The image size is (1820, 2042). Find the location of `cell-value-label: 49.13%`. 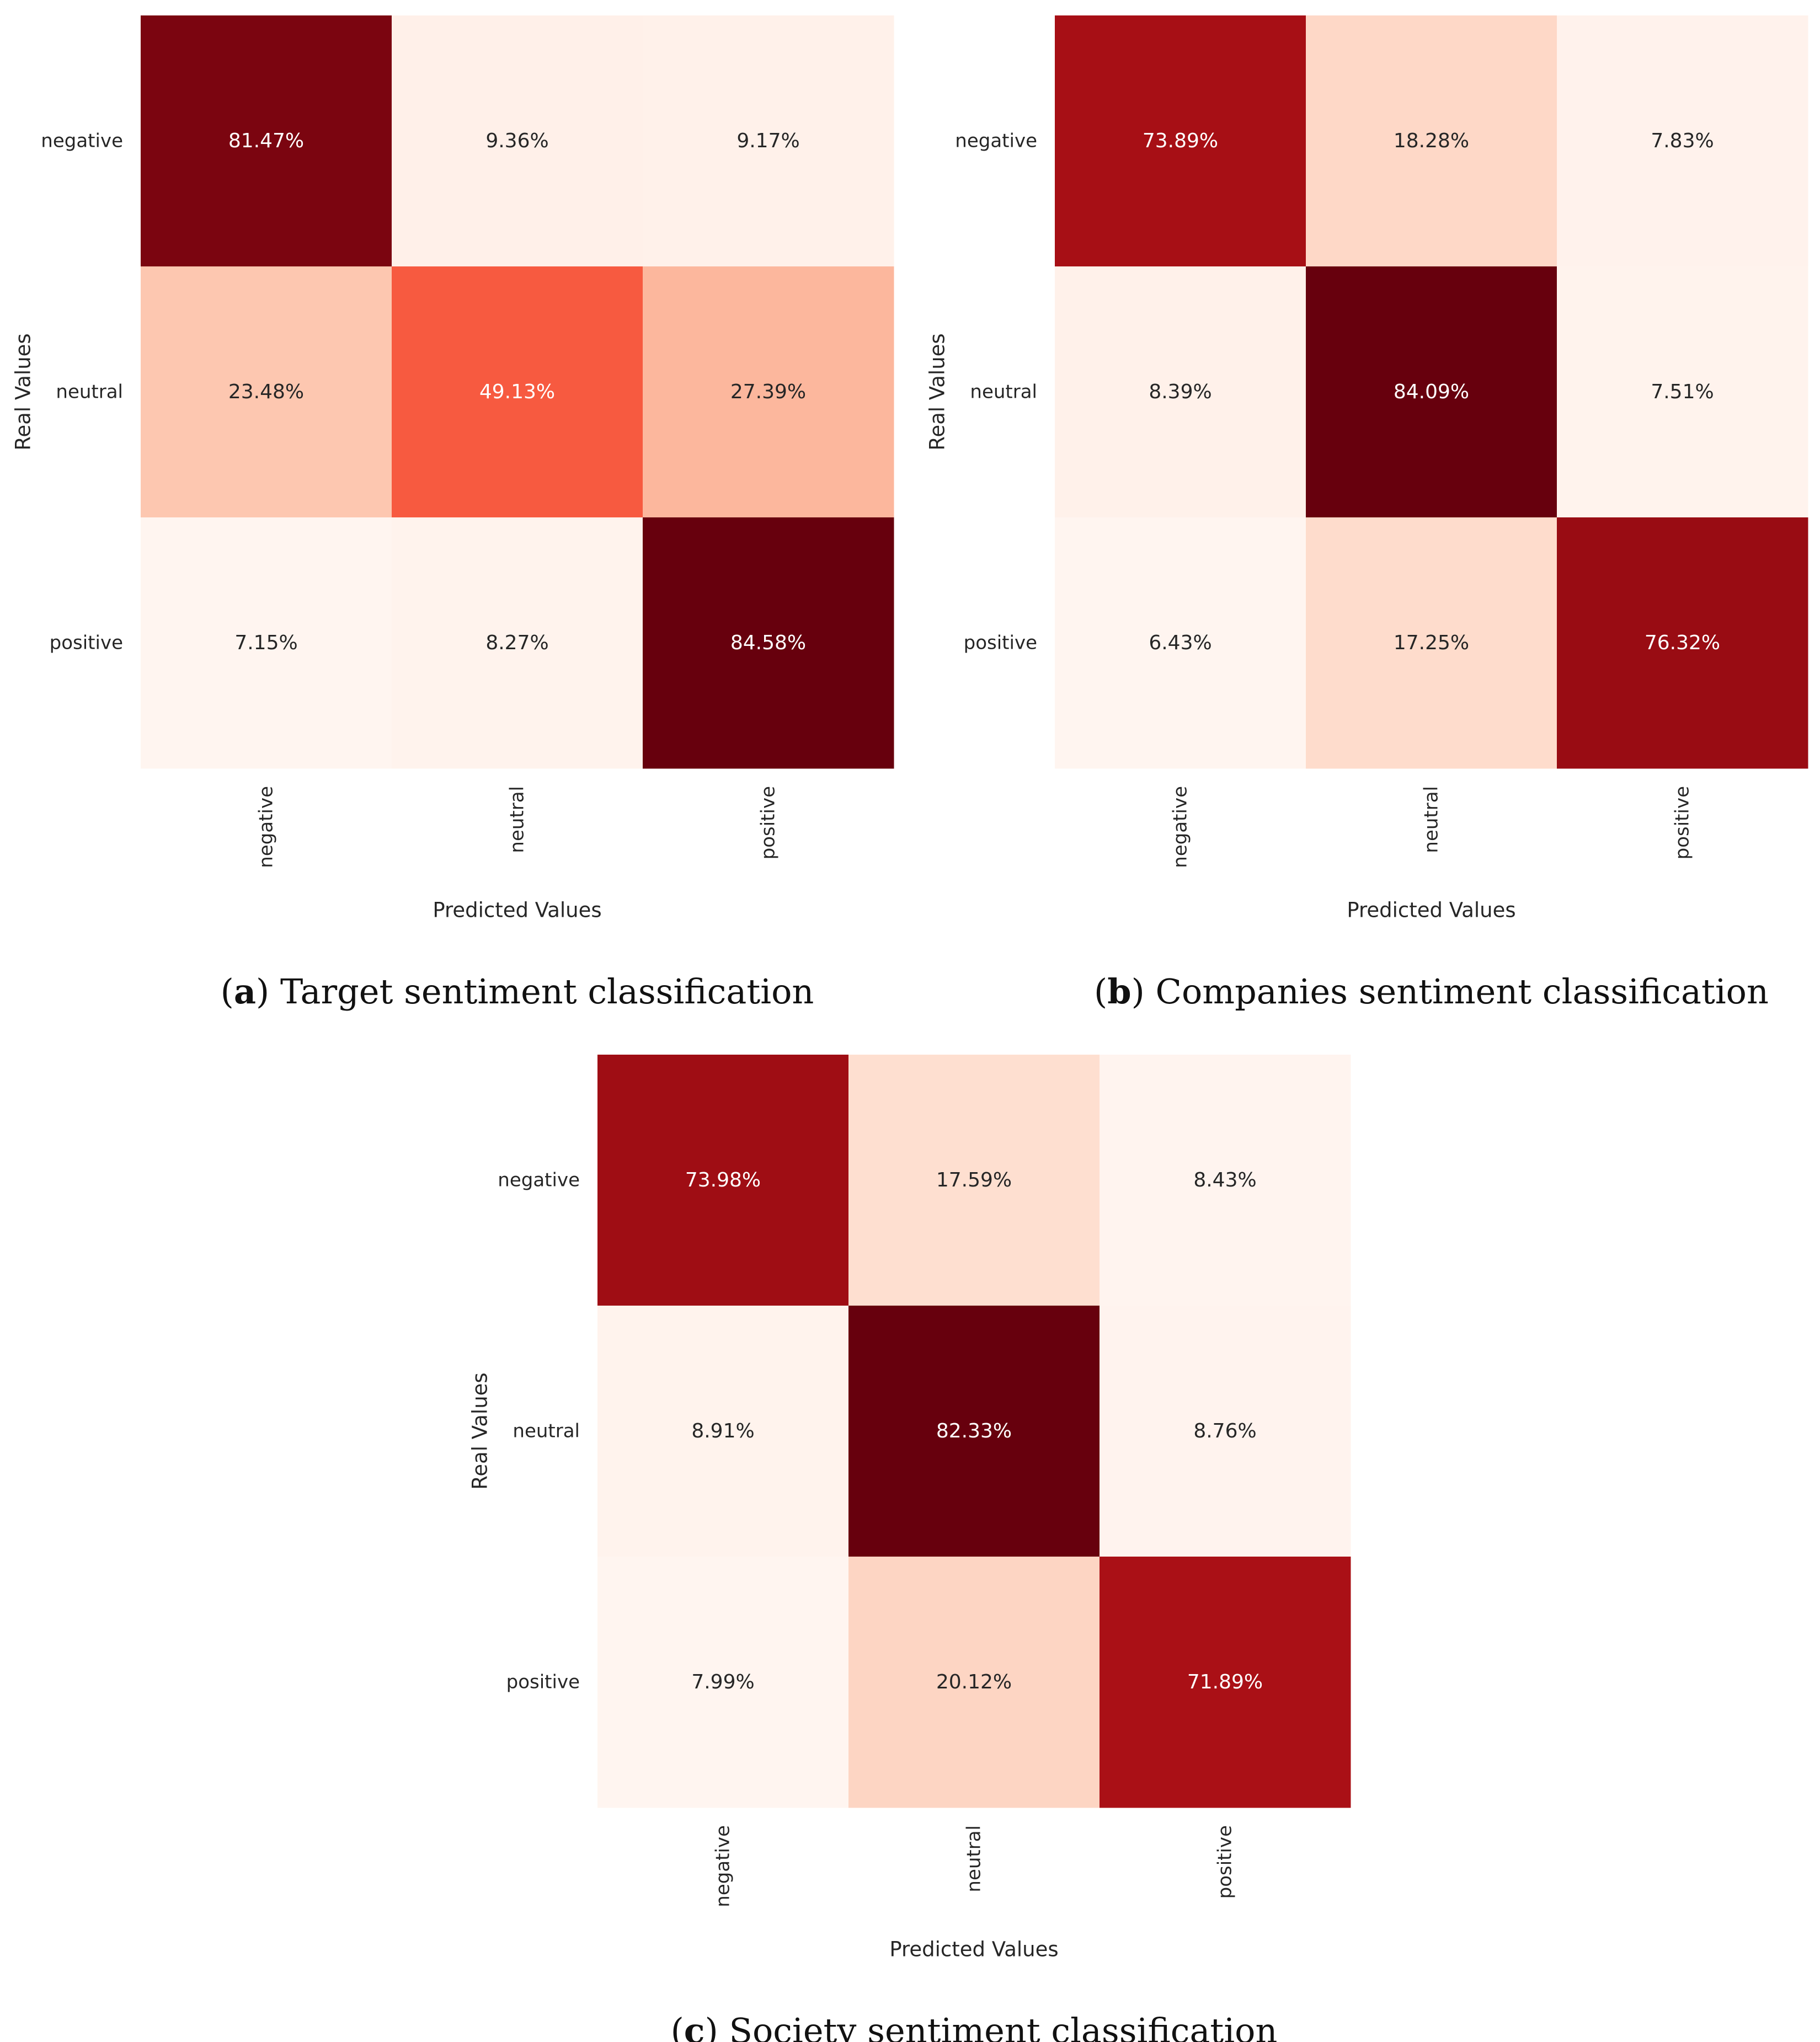

cell-value-label: 49.13% is located at coordinates (517, 392).